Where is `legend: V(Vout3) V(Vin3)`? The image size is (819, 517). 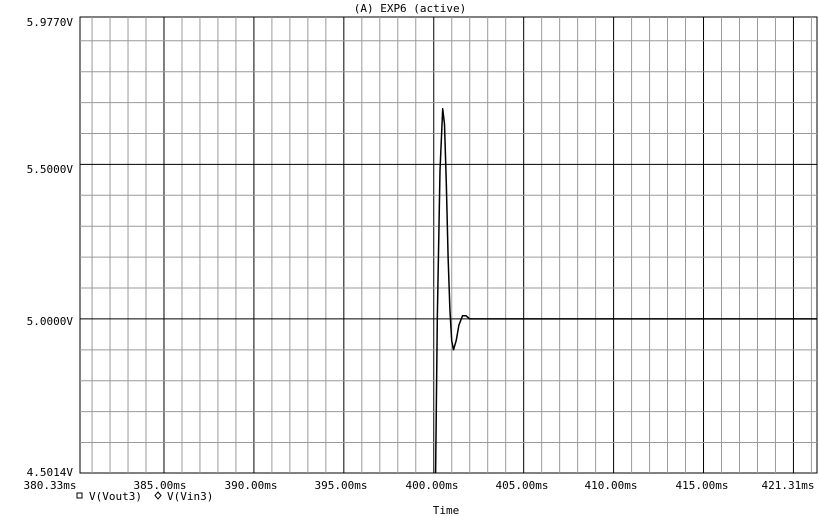 legend: V(Vout3) V(Vin3) is located at coordinates (144, 496).